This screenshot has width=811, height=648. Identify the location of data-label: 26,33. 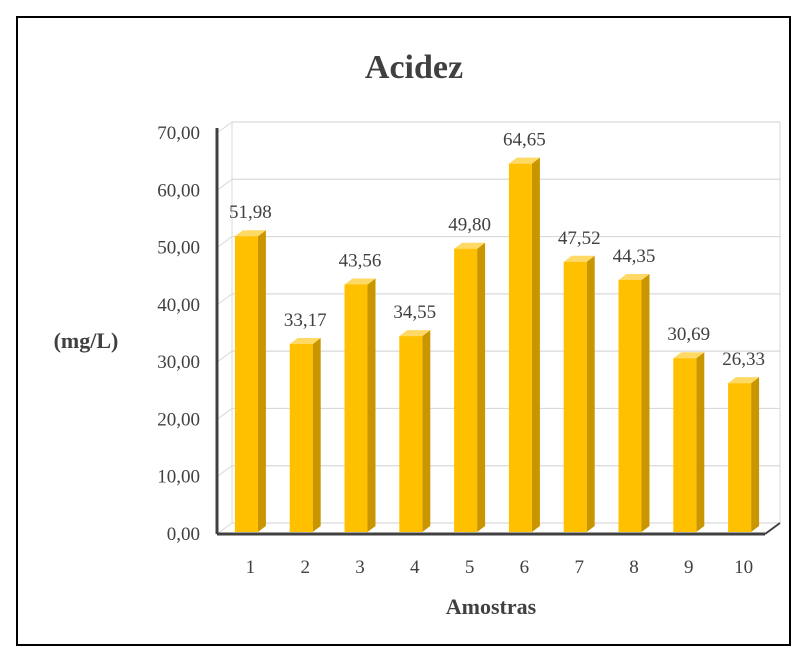
(743, 359).